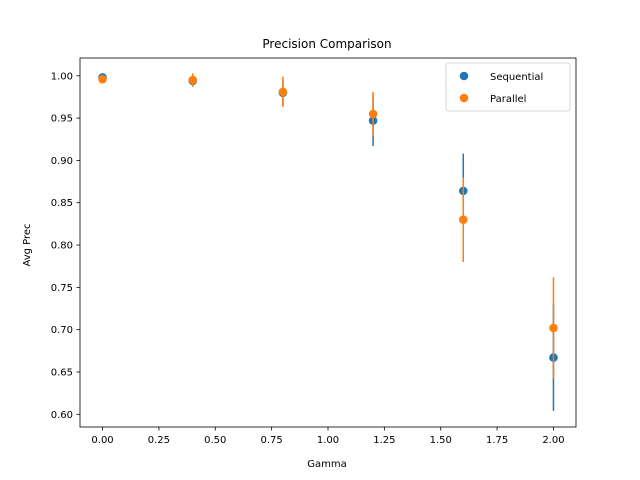 Image resolution: width=640 pixels, height=480 pixels. What do you see at coordinates (159, 440) in the screenshot?
I see `x-tick-label: 0.25` at bounding box center [159, 440].